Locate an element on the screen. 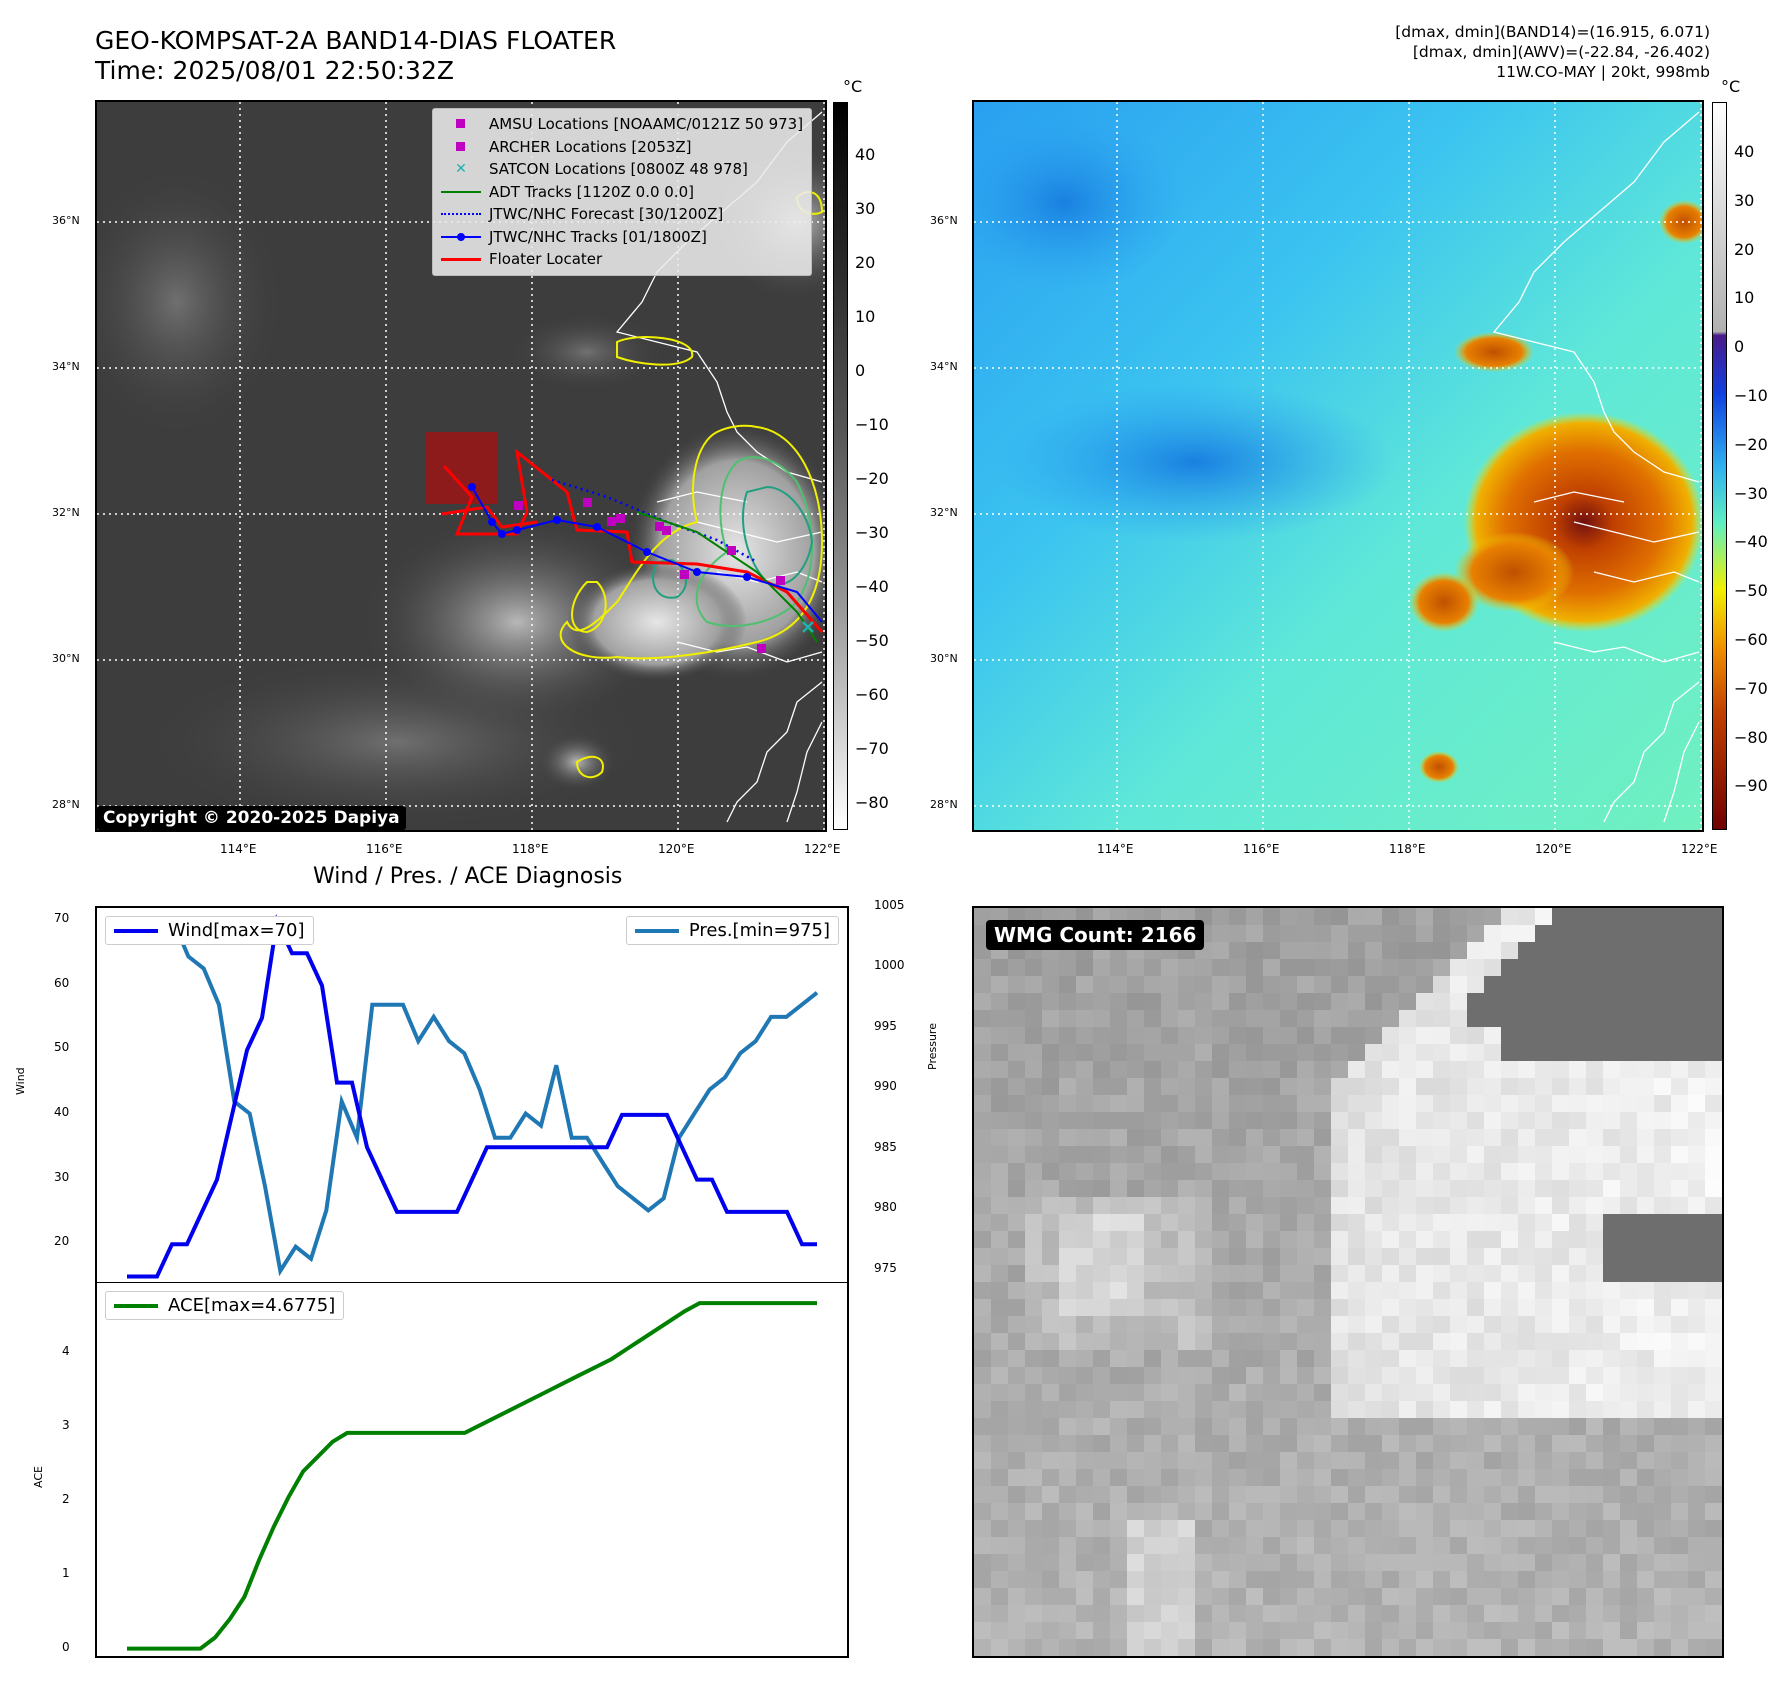 The height and width of the screenshot is (1690, 1788). wind-pres-plot is located at coordinates (473, 1096).